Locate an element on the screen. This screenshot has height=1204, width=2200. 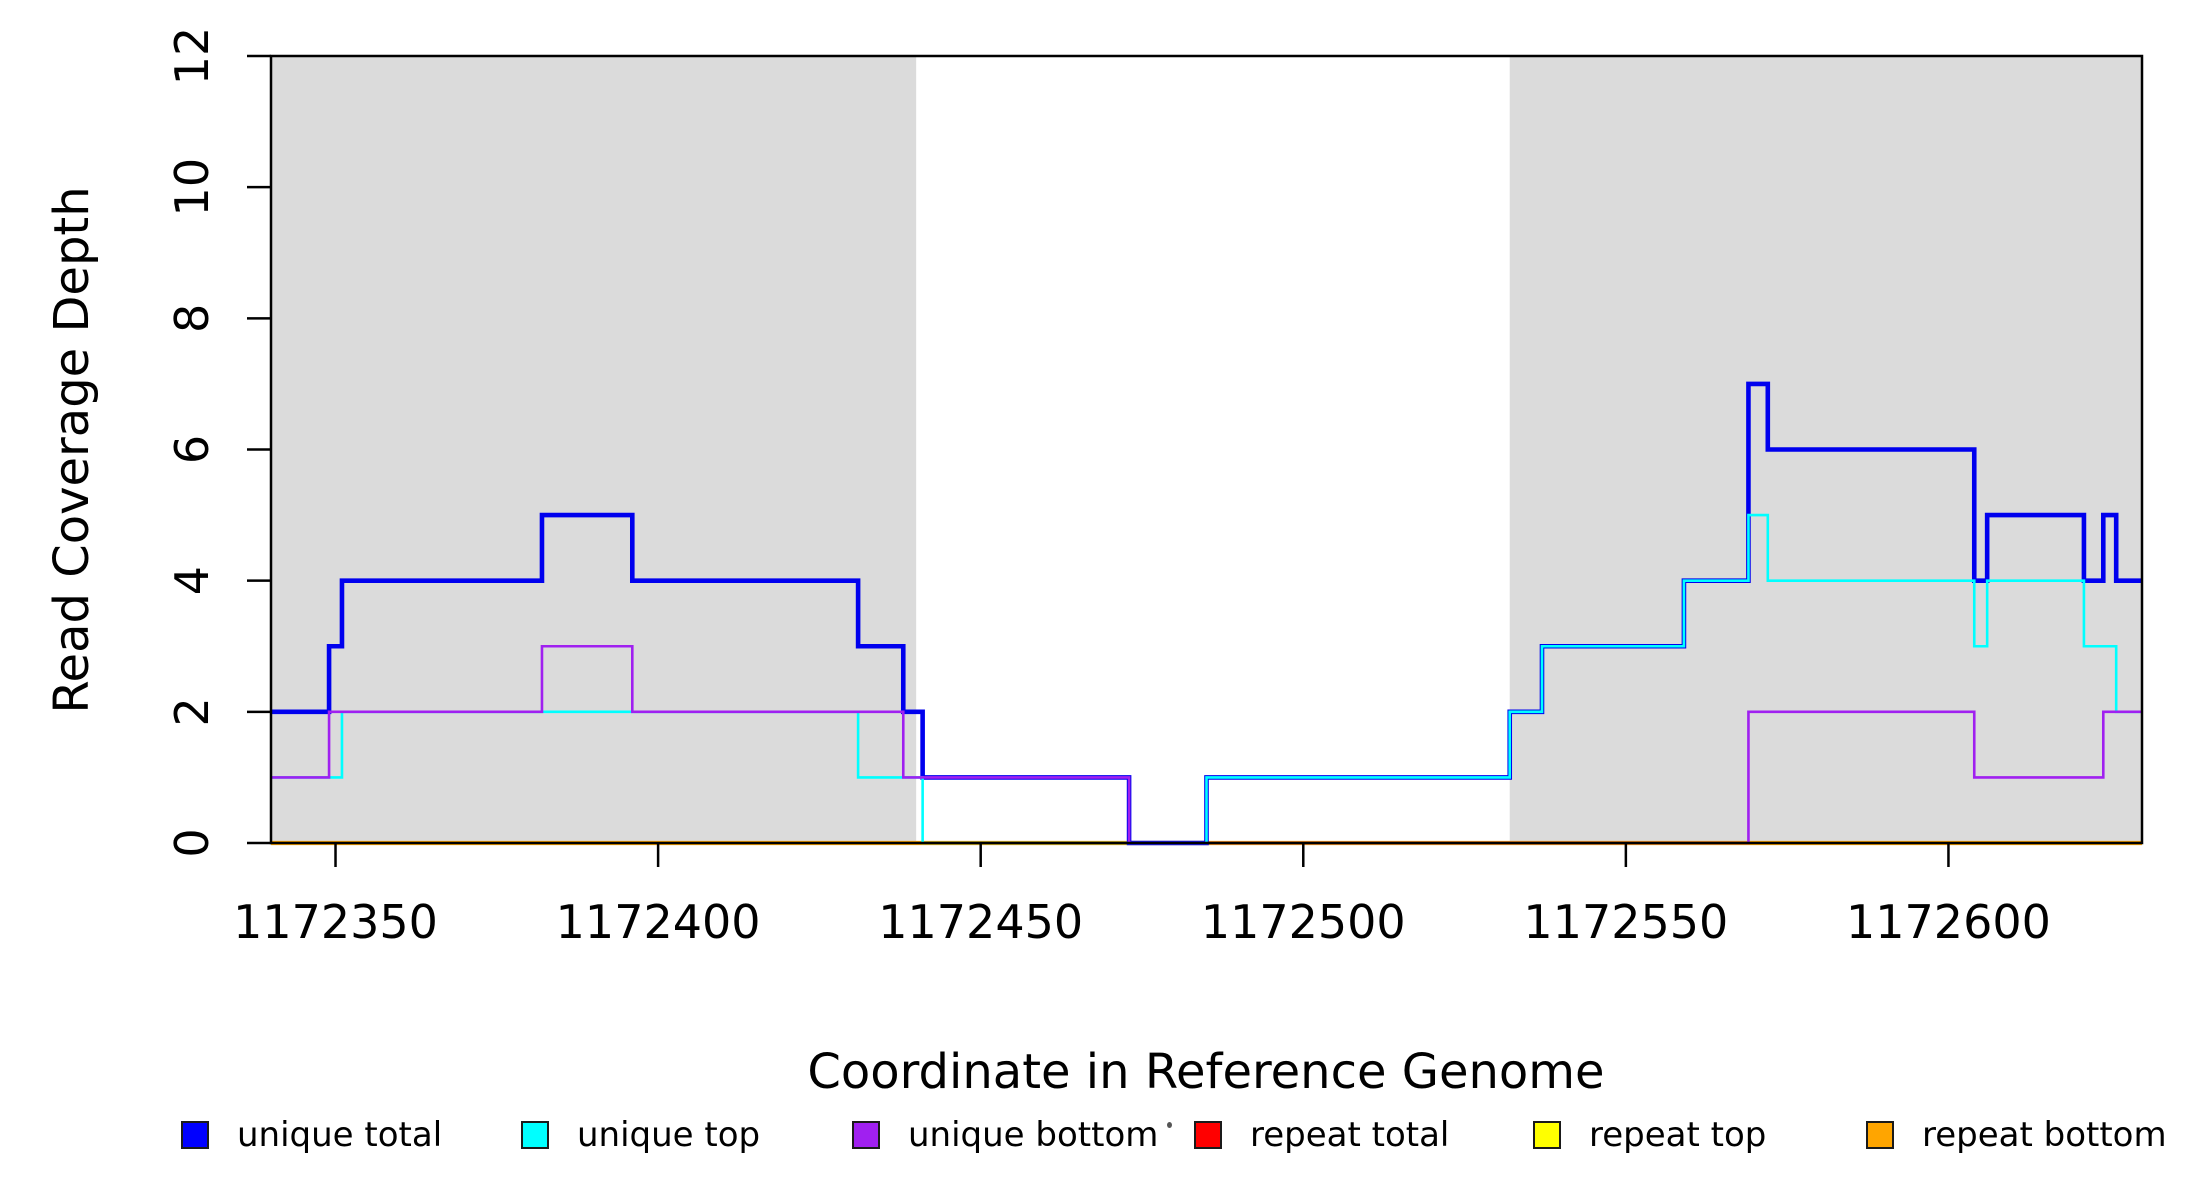
y-axis-label: Read Coverage Depth is located at coordinates (72, 449).